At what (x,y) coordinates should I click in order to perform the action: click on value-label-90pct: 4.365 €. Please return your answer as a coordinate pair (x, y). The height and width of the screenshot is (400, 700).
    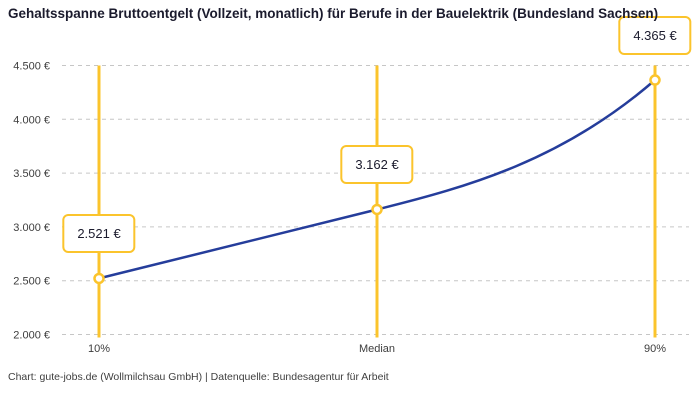
    Looking at the image, I should click on (655, 36).